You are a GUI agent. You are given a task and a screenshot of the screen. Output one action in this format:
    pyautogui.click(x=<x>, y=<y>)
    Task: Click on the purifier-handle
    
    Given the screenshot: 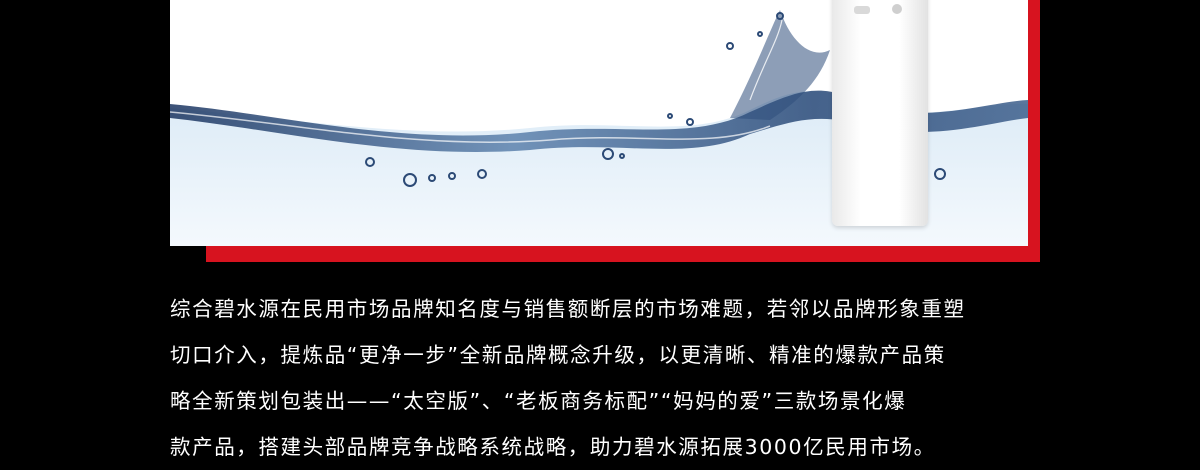 What is the action you would take?
    pyautogui.click(x=862, y=10)
    